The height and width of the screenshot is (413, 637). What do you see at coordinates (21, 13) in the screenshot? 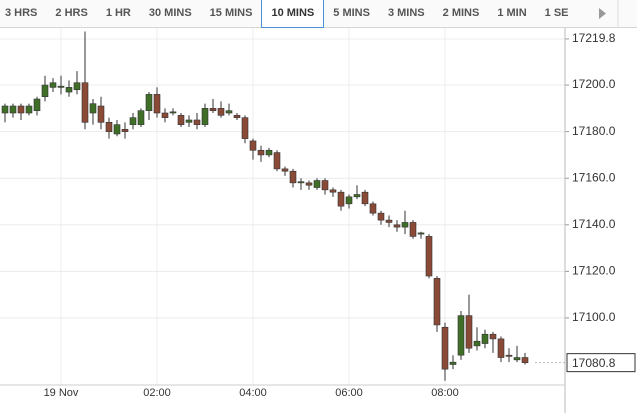
I see `timeframe-tab: 3 HRS` at bounding box center [21, 13].